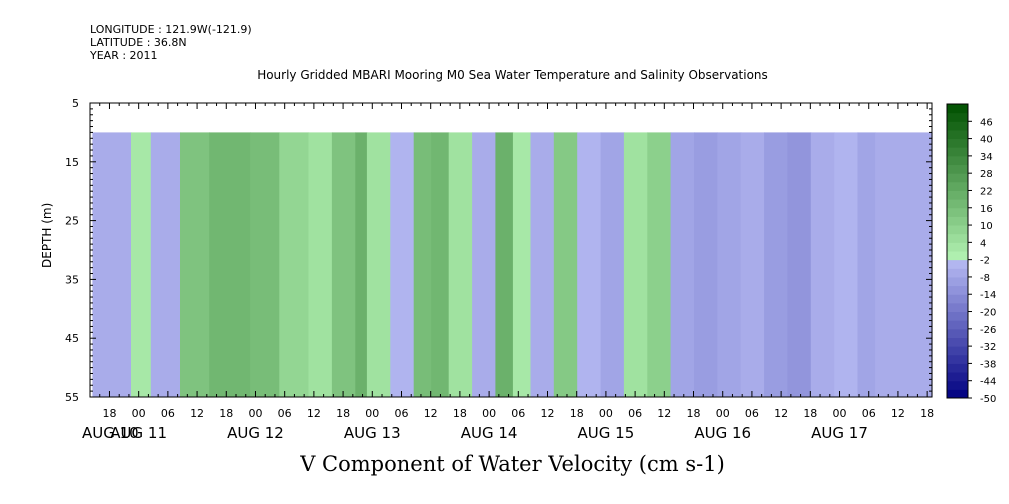  I want to click on longitude-label: LONGITUDE : 121.9W(-121.9), so click(171, 29).